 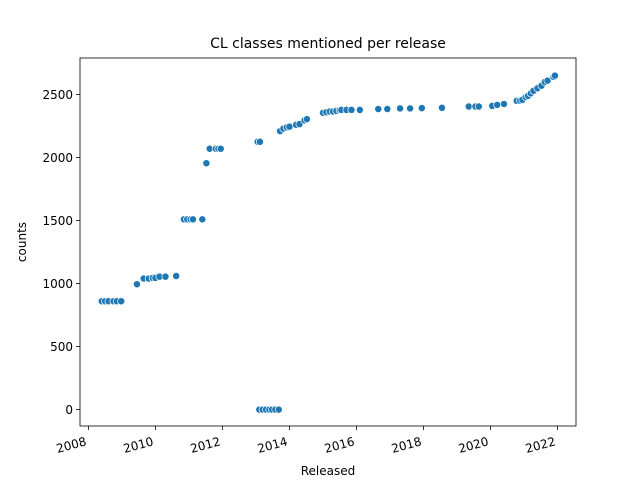 I want to click on y-tick-label: 2000, so click(x=57, y=158).